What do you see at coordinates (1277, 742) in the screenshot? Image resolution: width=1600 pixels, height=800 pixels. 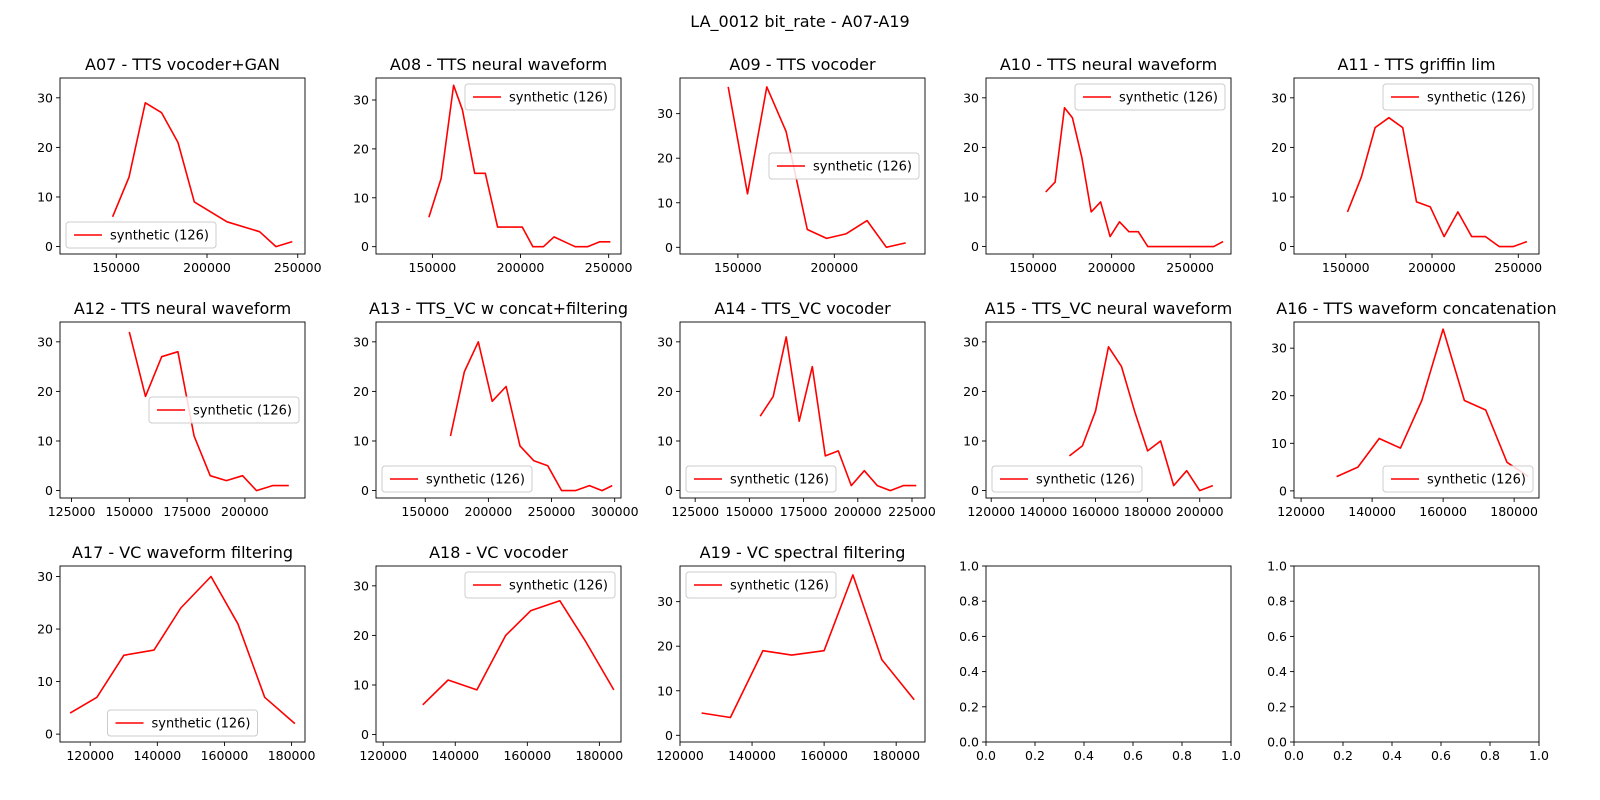 I see `y-tick-label: 0.0` at bounding box center [1277, 742].